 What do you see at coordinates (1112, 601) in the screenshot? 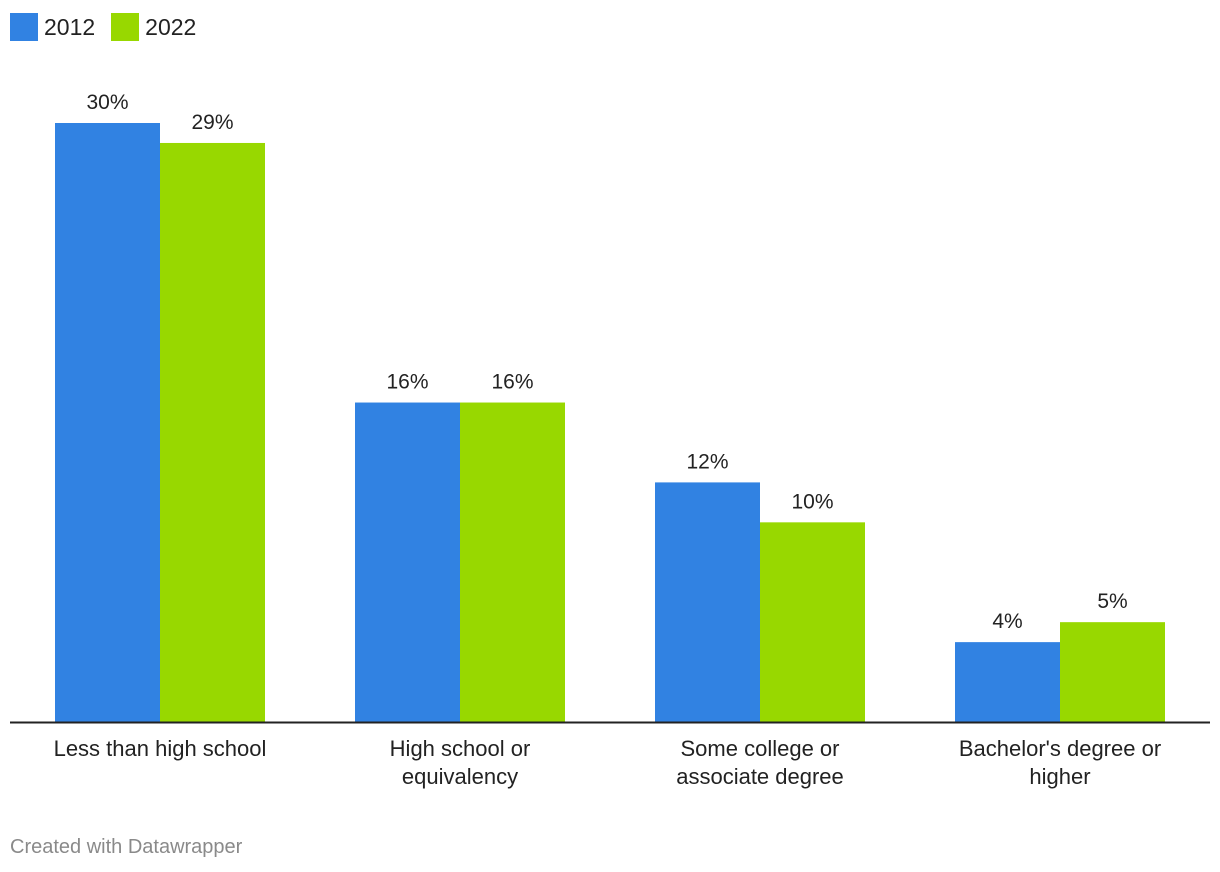
I see `data-label: 5%` at bounding box center [1112, 601].